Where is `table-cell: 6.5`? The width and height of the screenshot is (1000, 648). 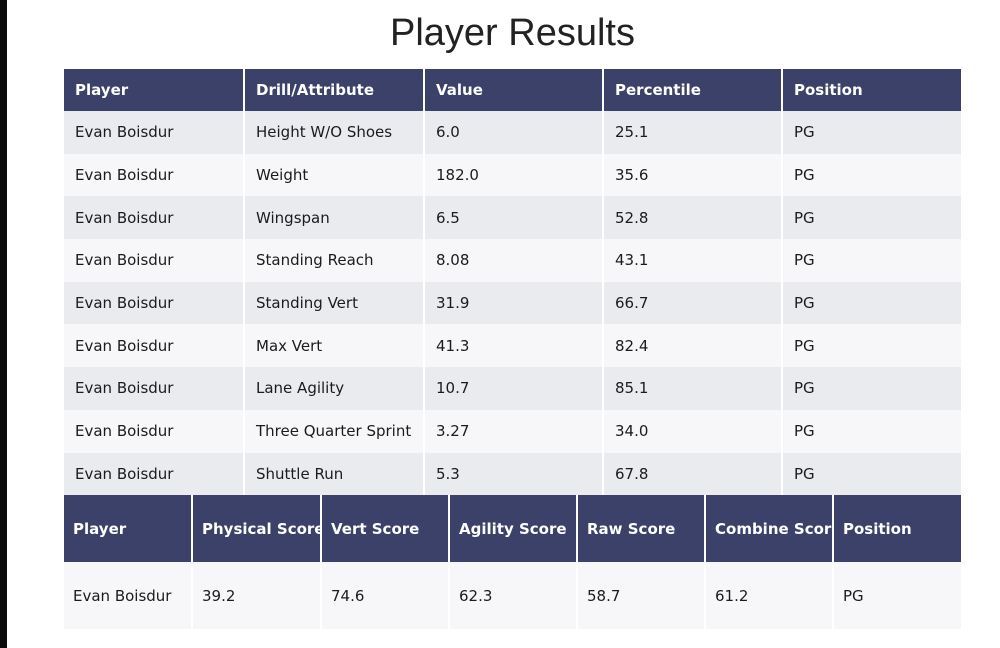 table-cell: 6.5 is located at coordinates (514, 218).